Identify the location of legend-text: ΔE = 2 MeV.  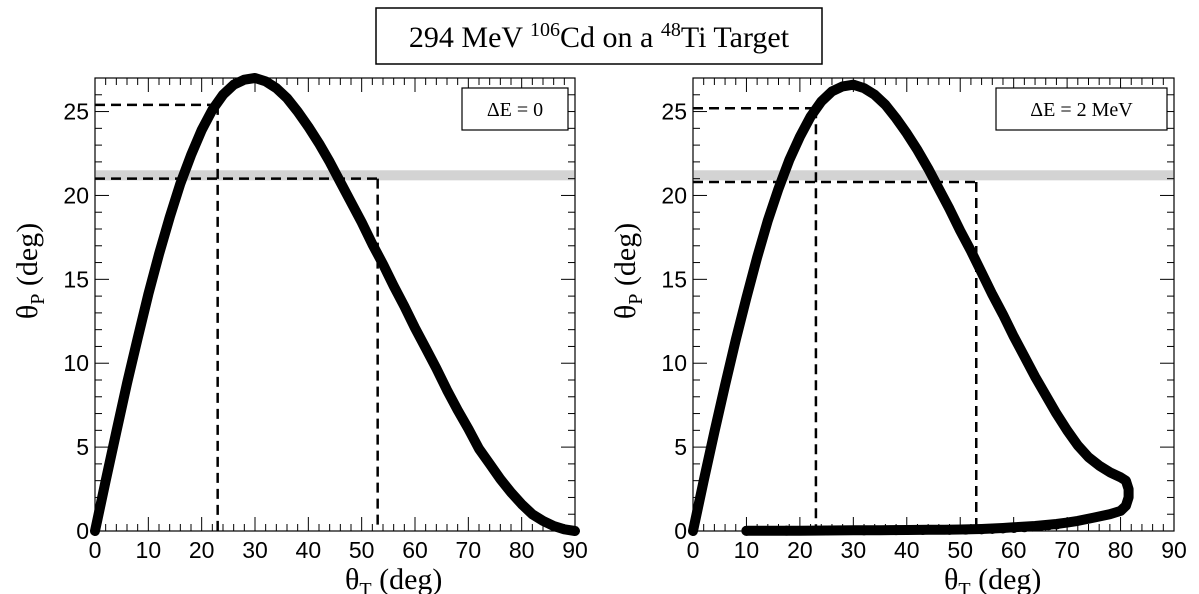
(1081, 110).